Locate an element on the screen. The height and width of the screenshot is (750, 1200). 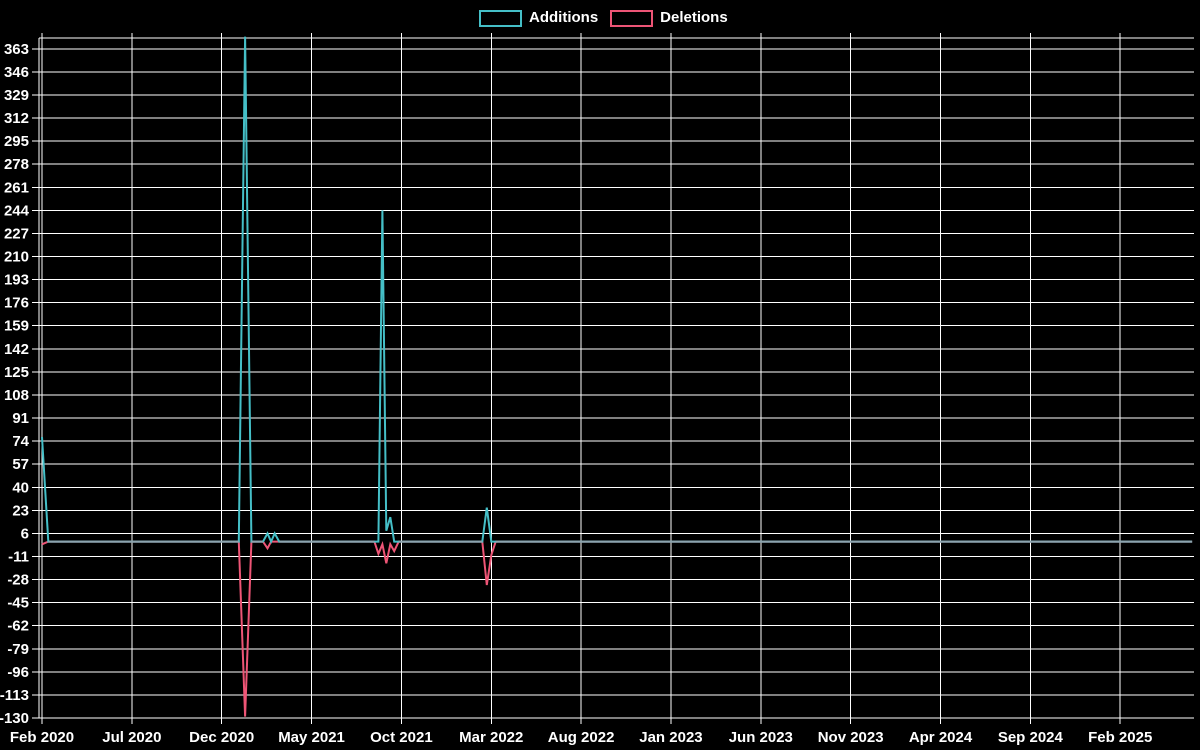
y-tick-label: 23 is located at coordinates (20, 510).